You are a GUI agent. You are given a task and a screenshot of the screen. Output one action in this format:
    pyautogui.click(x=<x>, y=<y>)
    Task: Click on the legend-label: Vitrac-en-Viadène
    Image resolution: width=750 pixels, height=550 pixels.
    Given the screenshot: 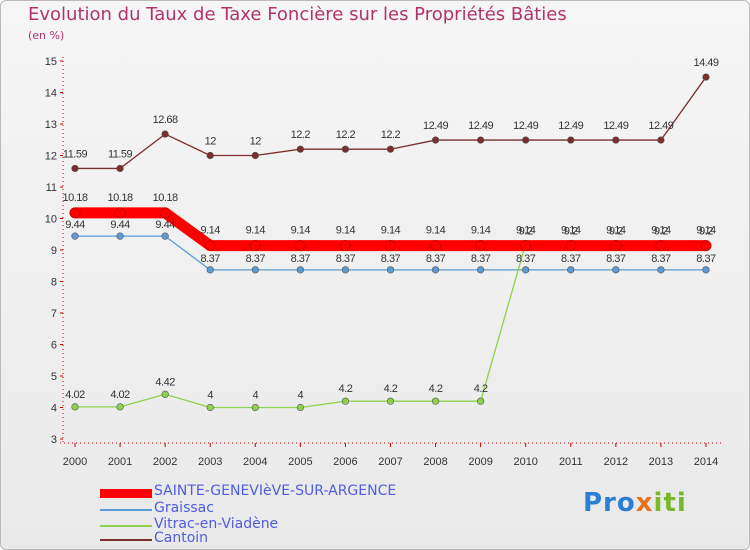 What is the action you would take?
    pyautogui.click(x=216, y=524)
    